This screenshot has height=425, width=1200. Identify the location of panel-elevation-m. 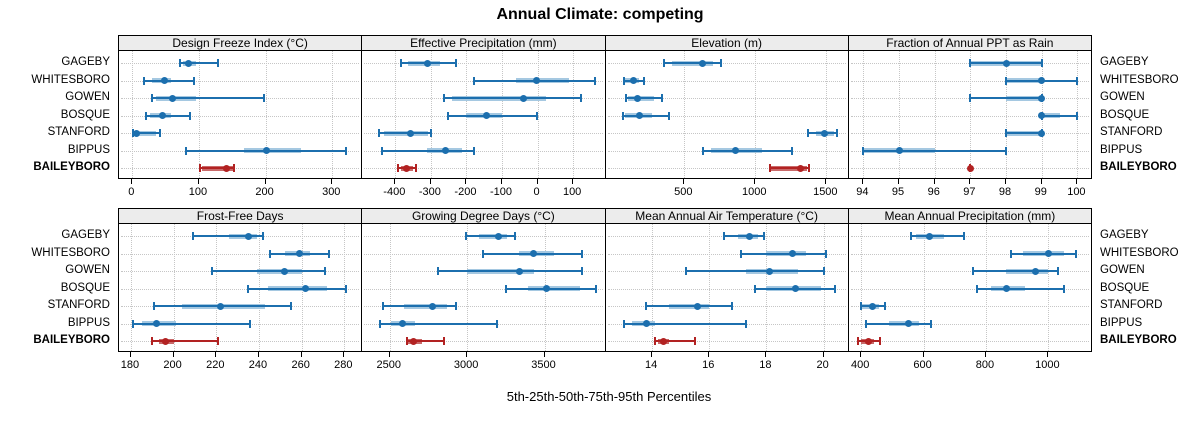
(726, 114).